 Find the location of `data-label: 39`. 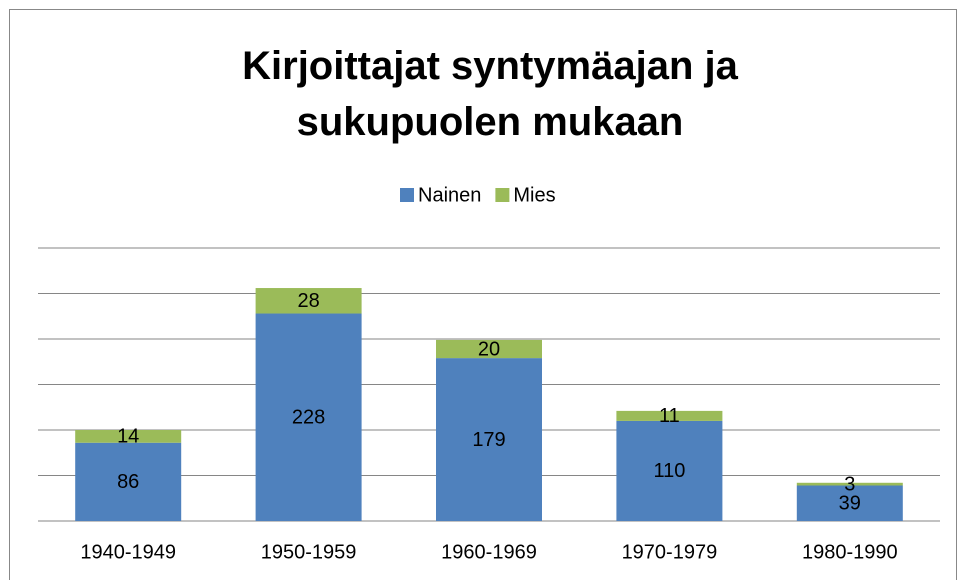

data-label: 39 is located at coordinates (850, 504).